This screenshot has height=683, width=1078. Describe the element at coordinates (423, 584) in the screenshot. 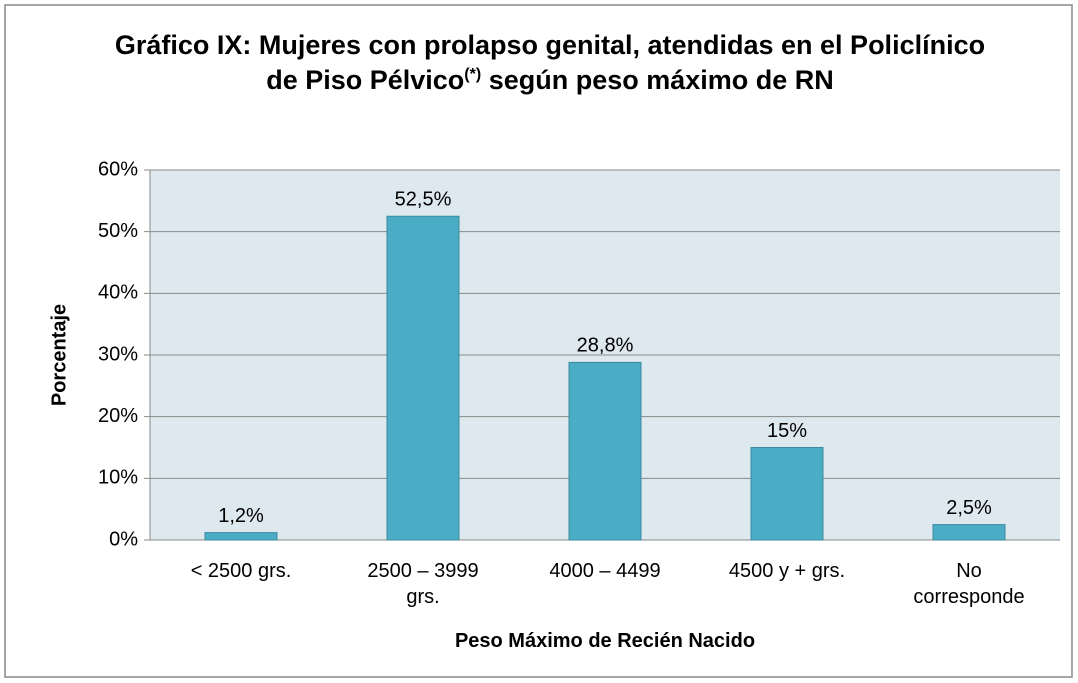

I see `x-tick-label: 2500 – 3999 grs.` at that location.